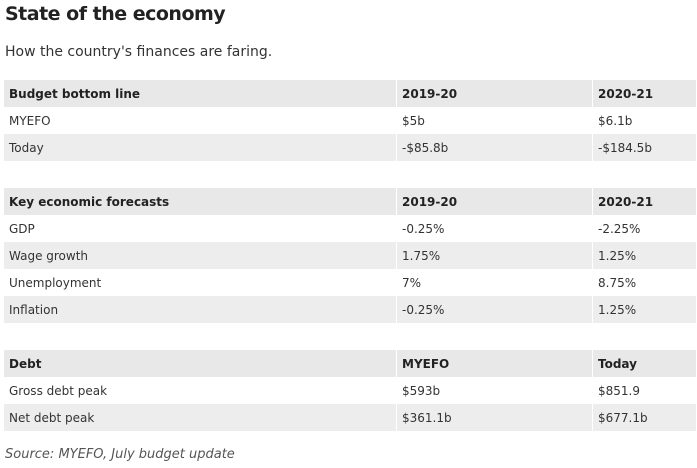 The width and height of the screenshot is (697, 468). I want to click on cell-value: 1.75%, so click(495, 255).